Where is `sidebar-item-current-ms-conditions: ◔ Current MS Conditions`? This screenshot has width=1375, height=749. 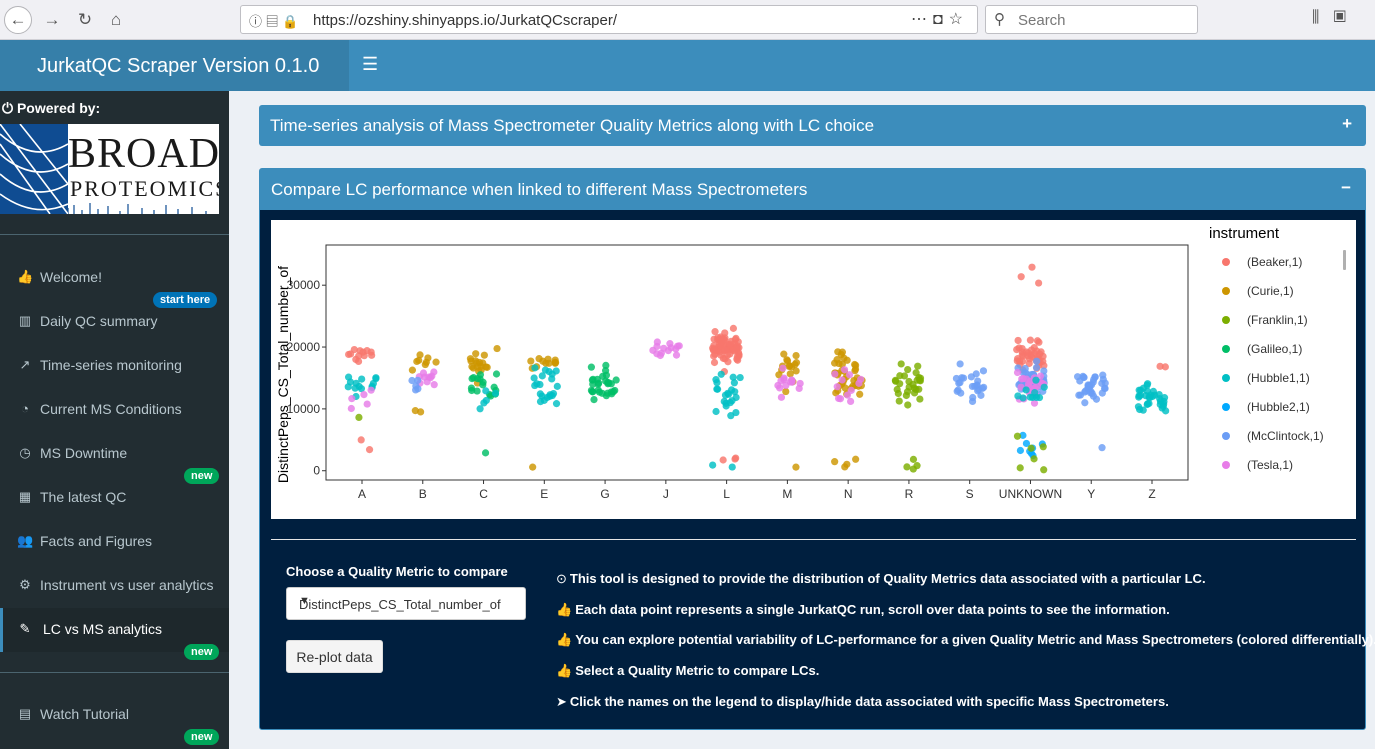
sidebar-item-current-ms-conditions: ◔ Current MS Conditions is located at coordinates (114, 410).